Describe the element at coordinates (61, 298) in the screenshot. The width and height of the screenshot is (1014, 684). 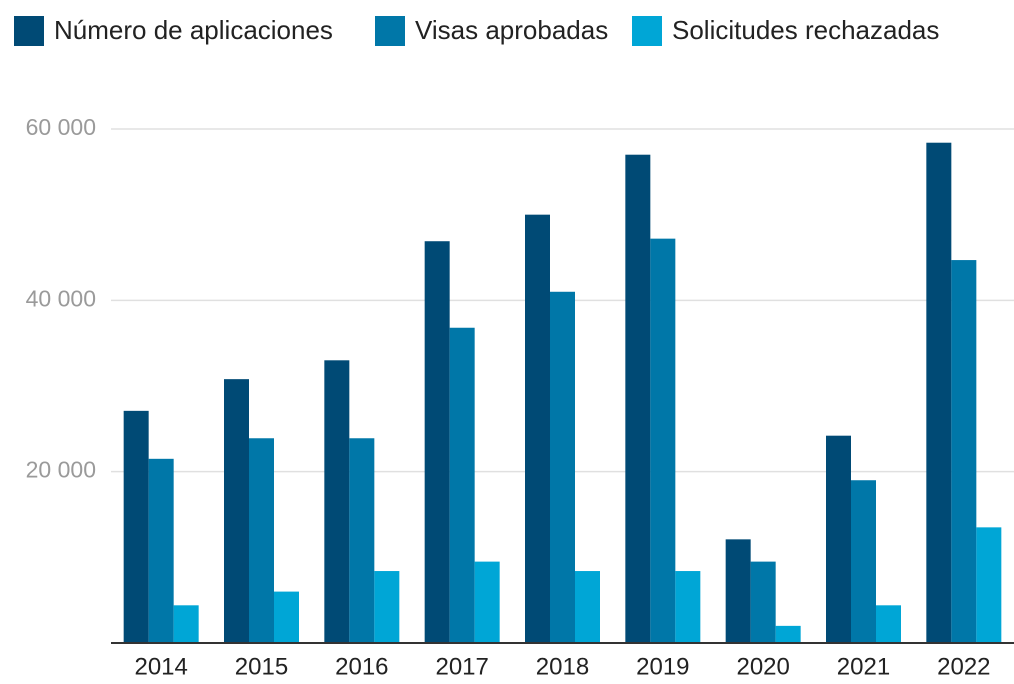
I see `y-tick-label: 40 000` at that location.